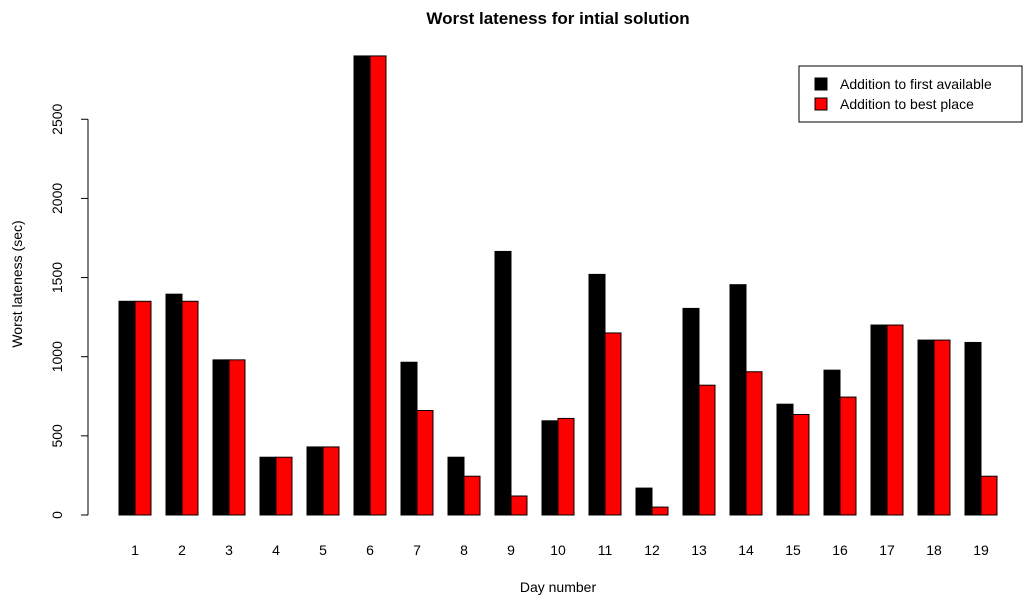 Image resolution: width=1023 pixels, height=601 pixels. Describe the element at coordinates (652, 550) in the screenshot. I see `x-tick-label: 12` at that location.